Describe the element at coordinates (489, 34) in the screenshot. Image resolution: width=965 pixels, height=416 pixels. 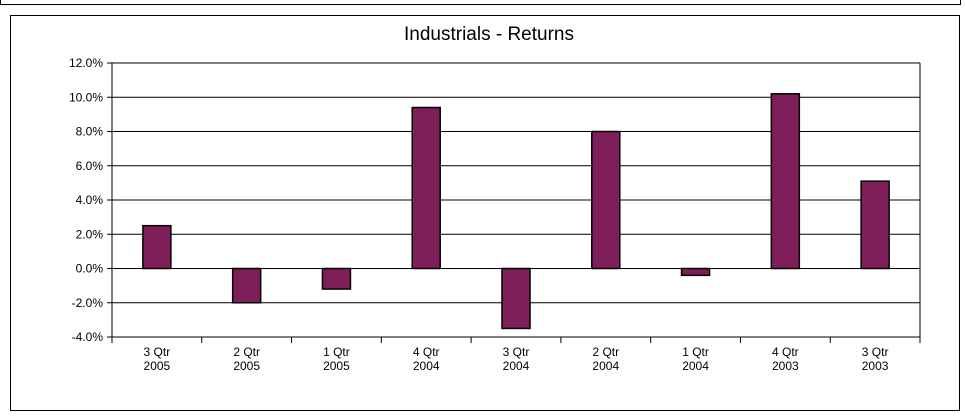
I see `chart-title: Industrials - Returns` at that location.